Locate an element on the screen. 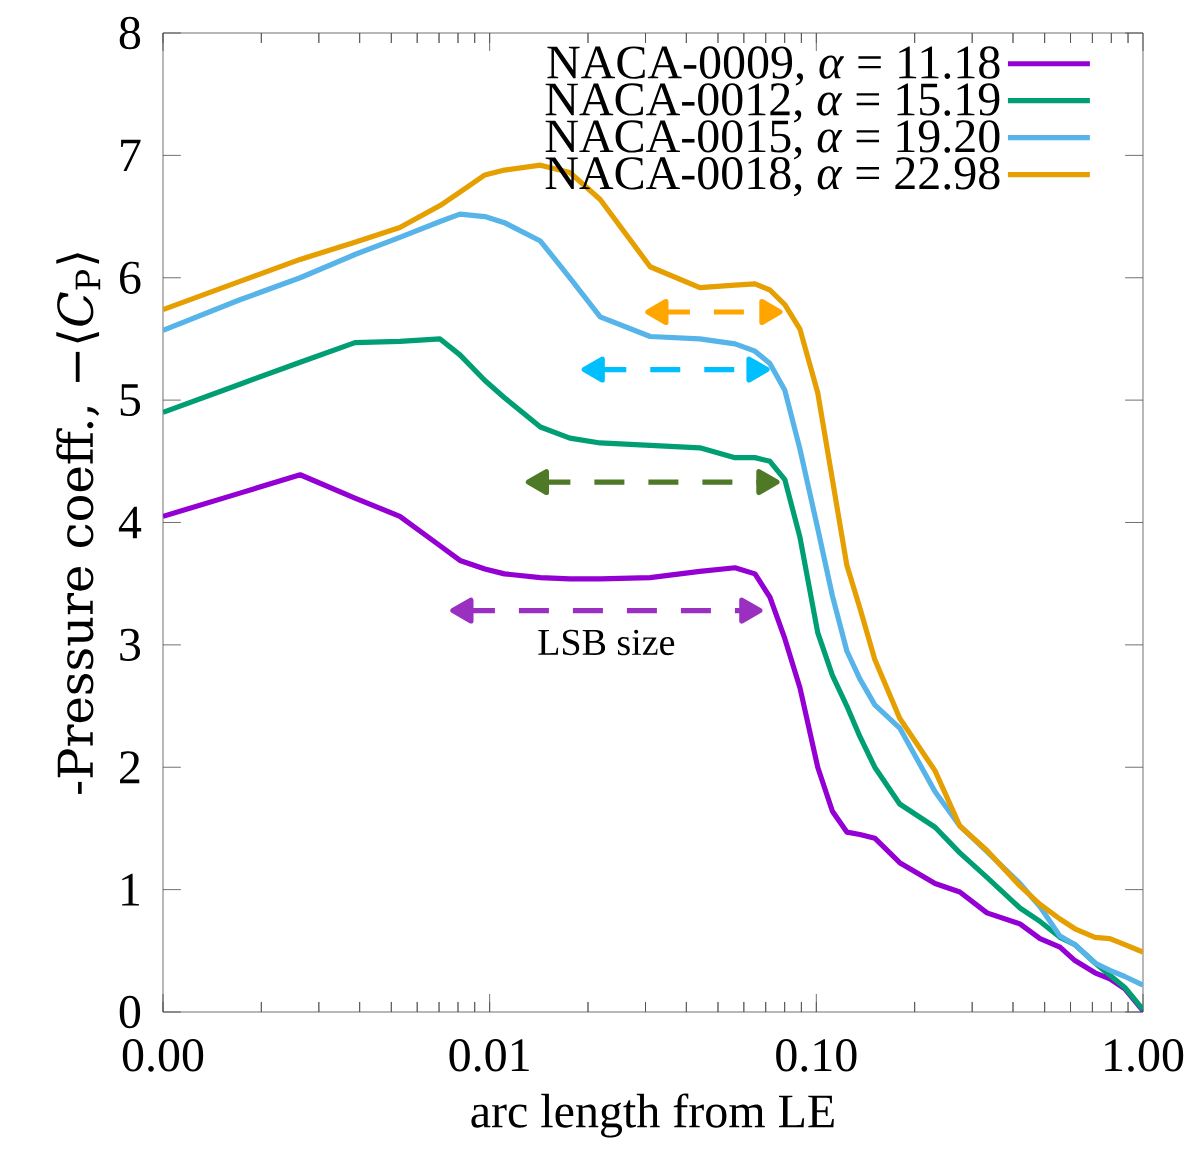  y-tick-label: 8 is located at coordinates (130, 33).